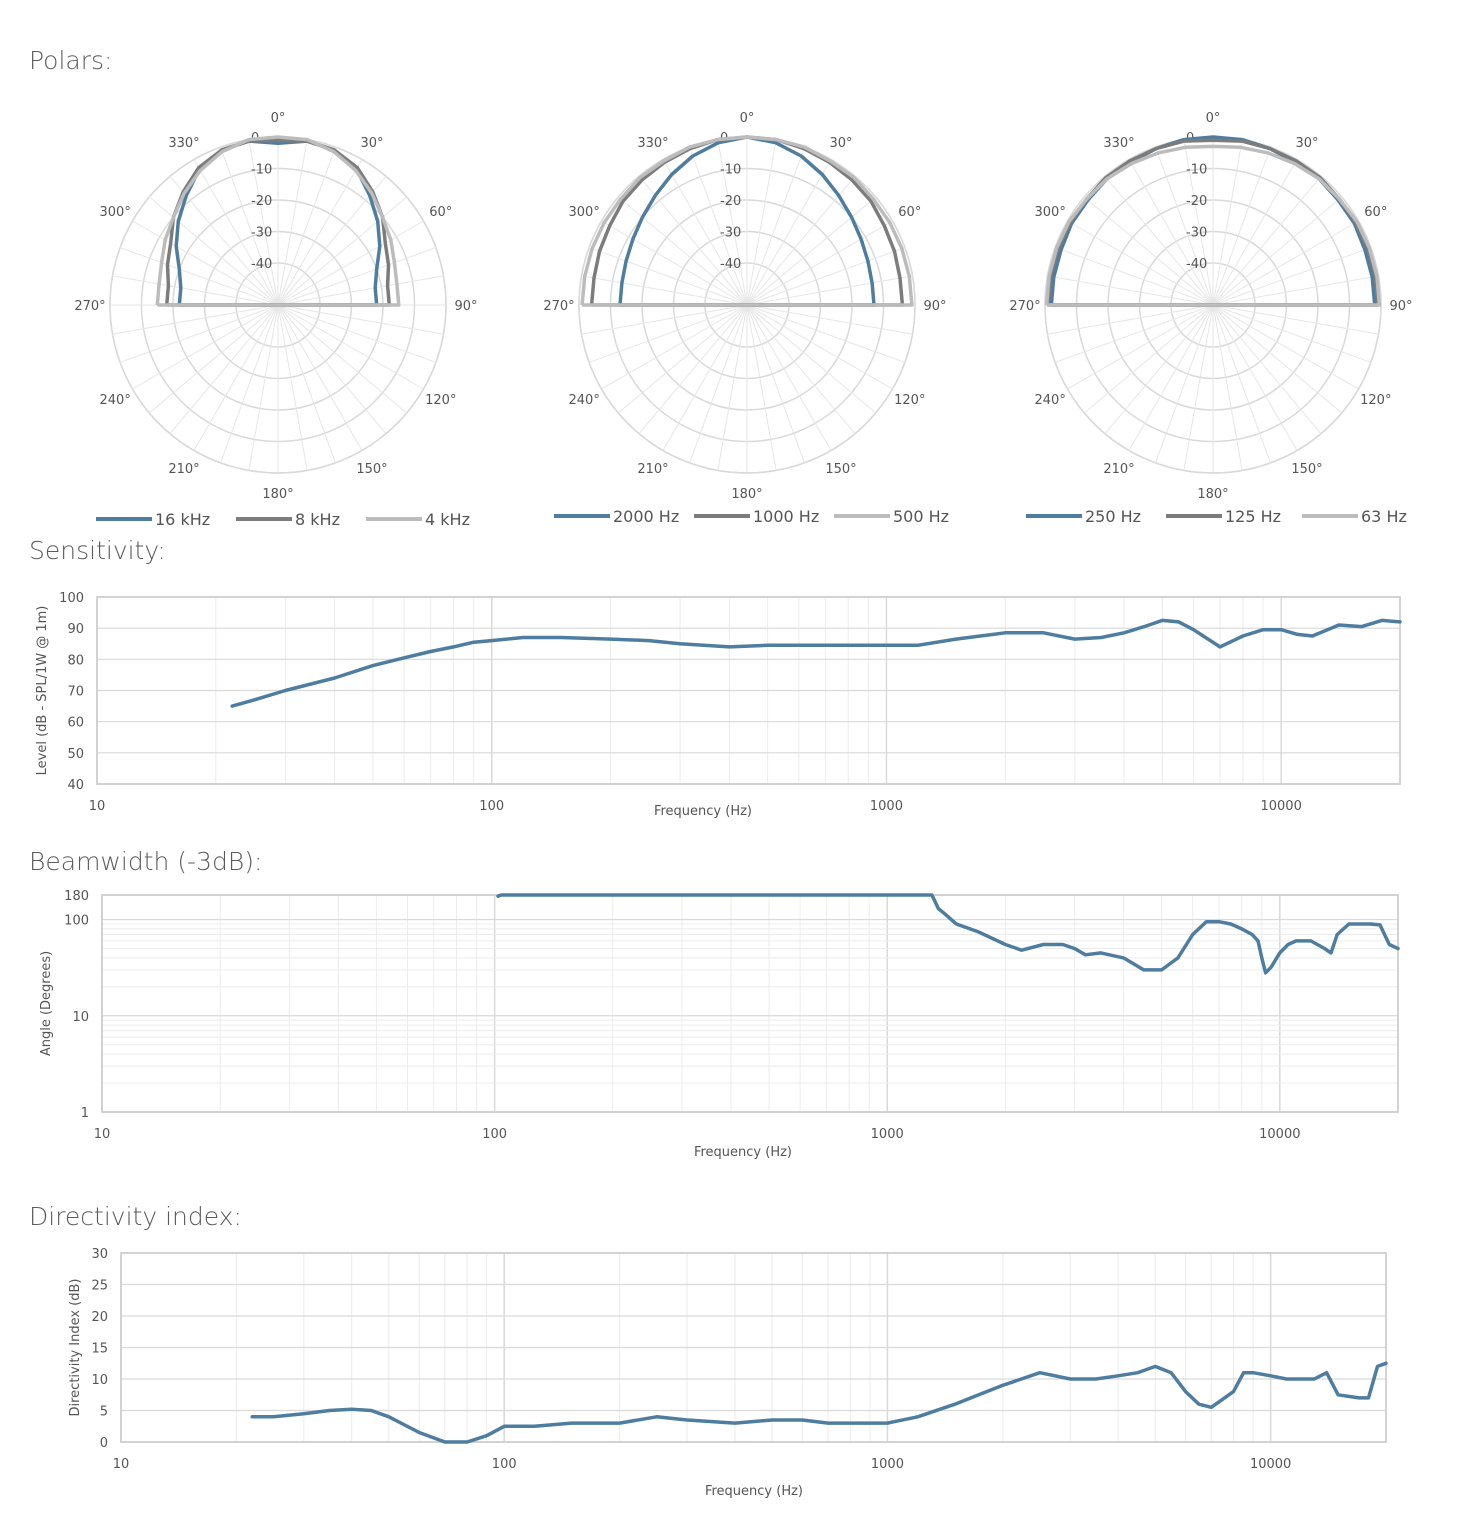  I want to click on y-tick-label: 30, so click(99, 1254).